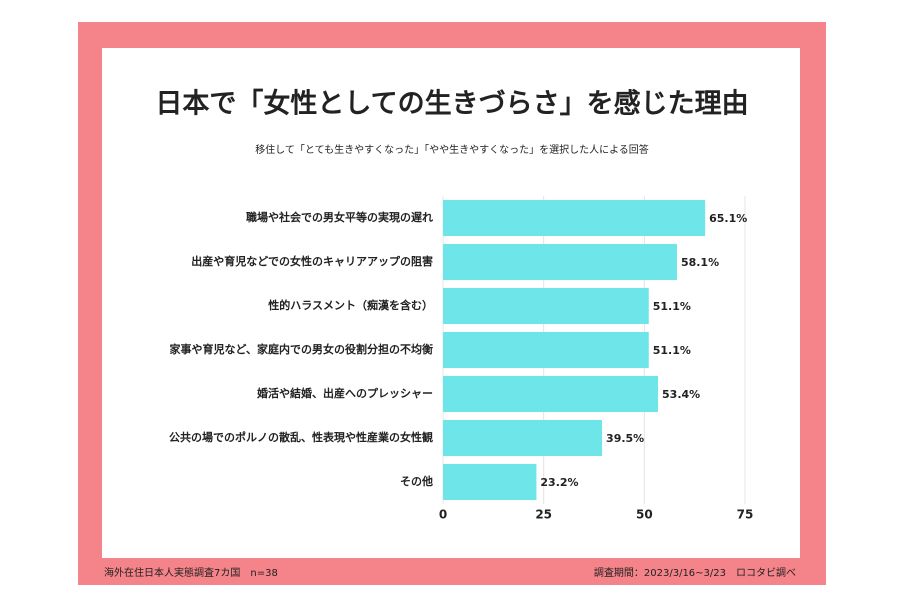 The width and height of the screenshot is (900, 600). What do you see at coordinates (191, 572) in the screenshot?
I see `footer-survey: 海外在住日本人実態調査7カ国 n=38` at bounding box center [191, 572].